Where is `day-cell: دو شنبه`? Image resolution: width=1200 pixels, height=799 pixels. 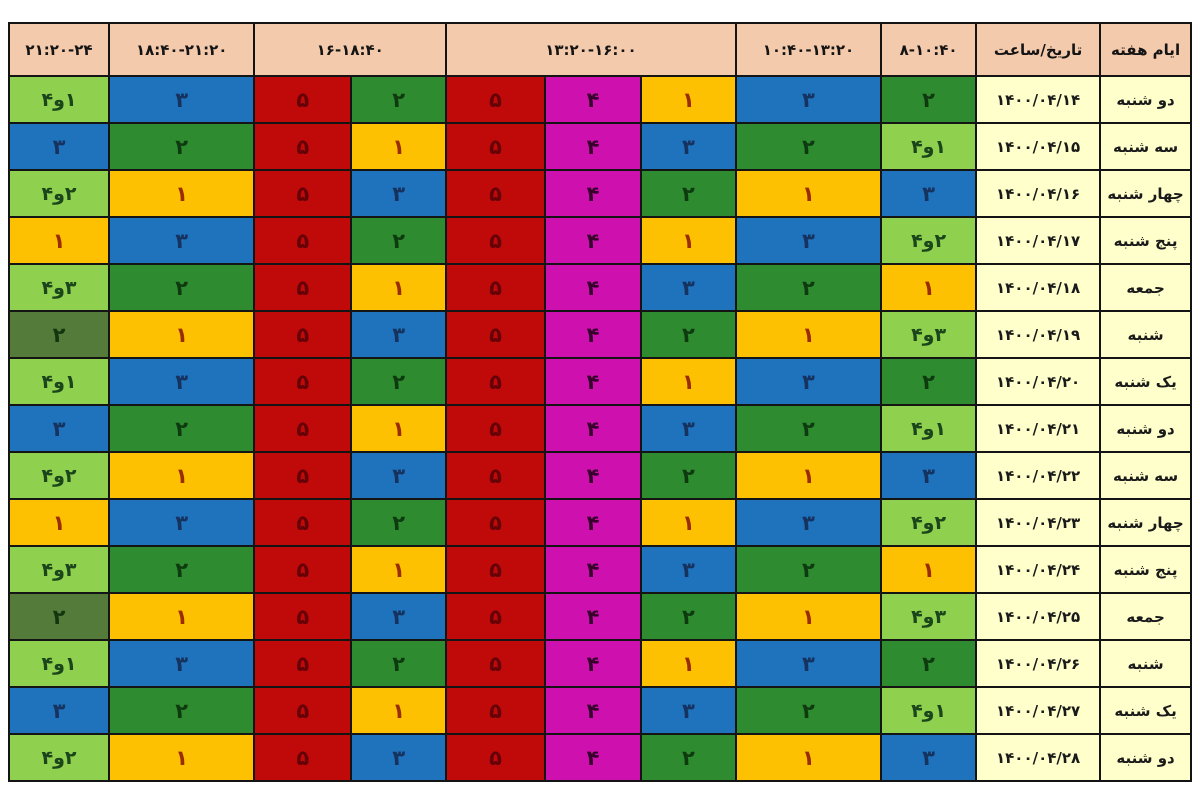
day-cell: دو شنبه is located at coordinates (1145, 757).